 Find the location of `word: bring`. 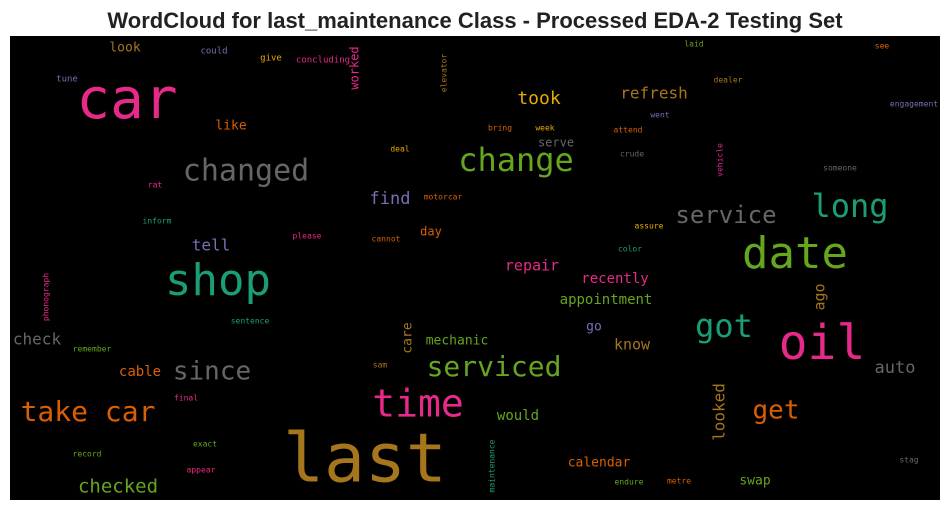

word: bring is located at coordinates (500, 128).